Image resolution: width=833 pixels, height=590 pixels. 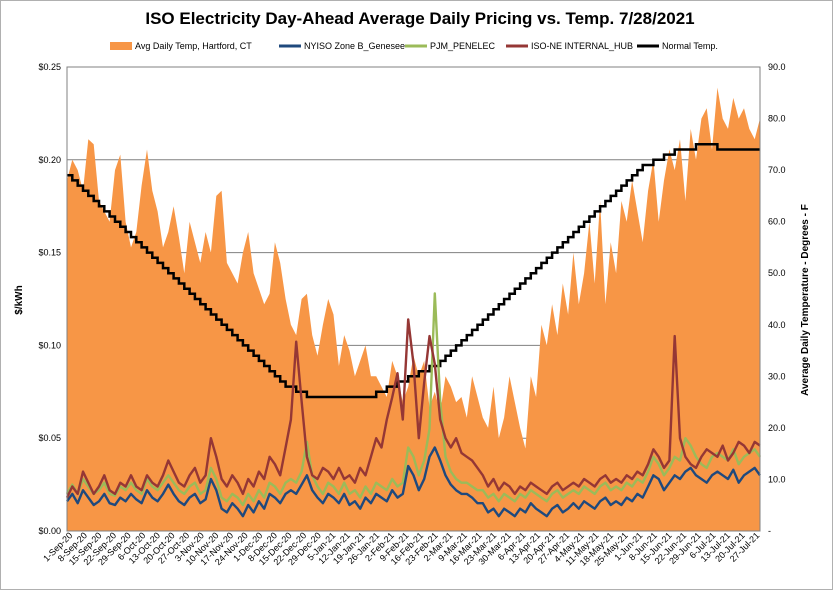 I want to click on series-line-nyiso-zone-b-genesee, so click(x=413, y=482).